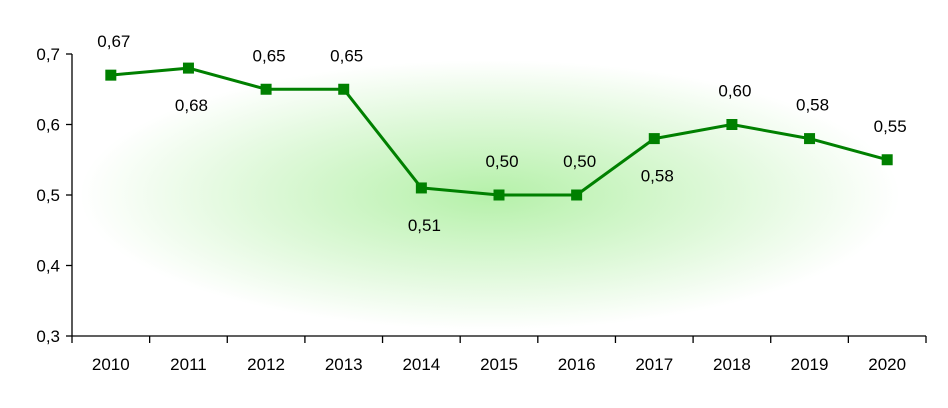  What do you see at coordinates (577, 364) in the screenshot?
I see `x-tick-label: 2016` at bounding box center [577, 364].